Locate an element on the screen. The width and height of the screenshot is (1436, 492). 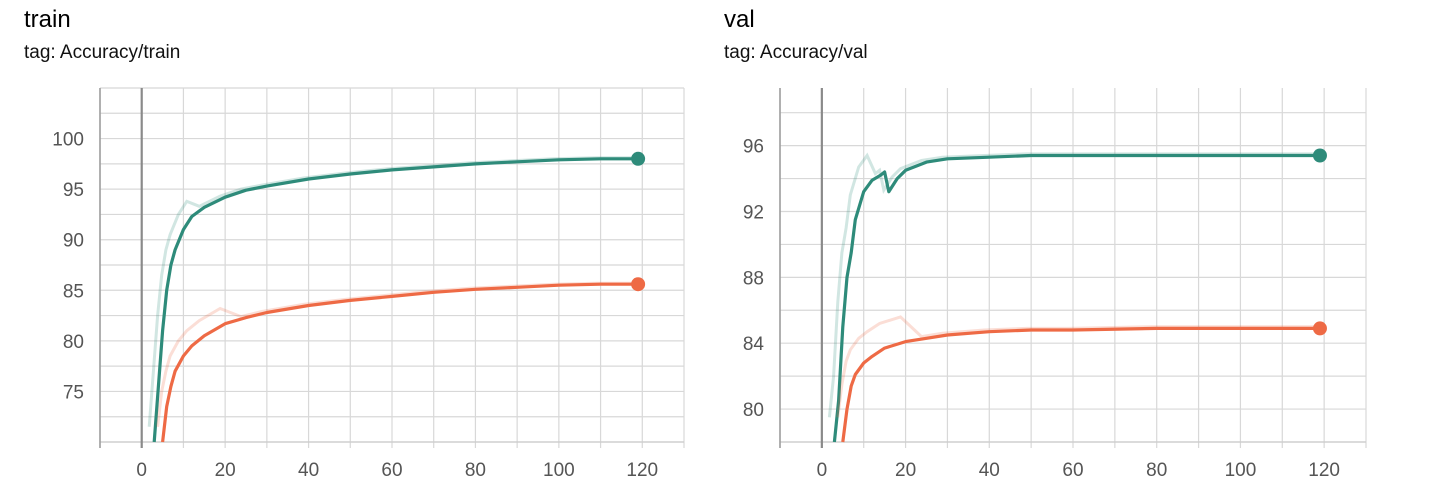
y-tick-label: 100 is located at coordinates (68, 140).